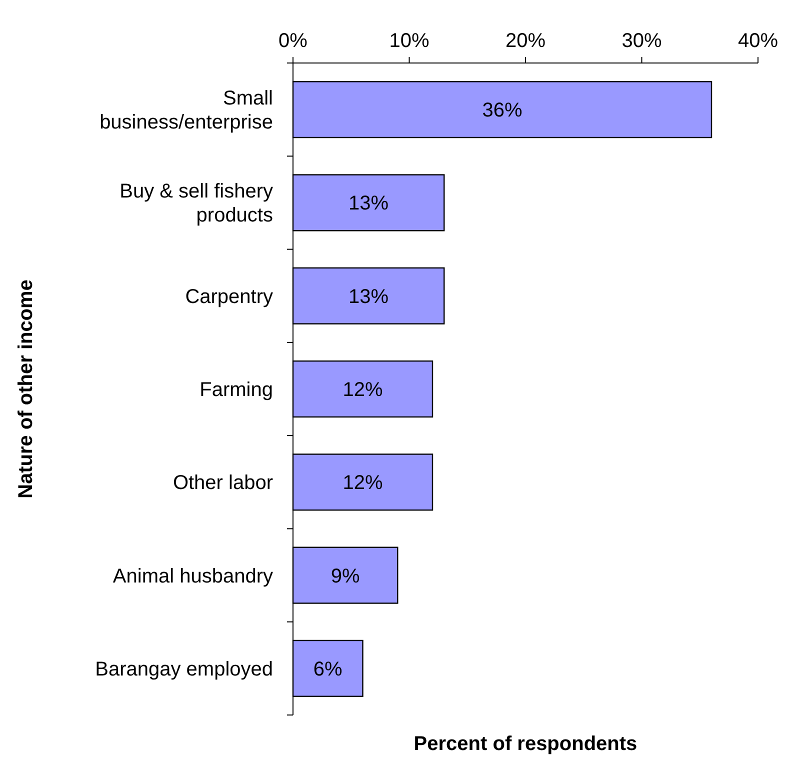 The height and width of the screenshot is (758, 787). What do you see at coordinates (192, 576) in the screenshot?
I see `y-tick-label: Animal husbandry` at bounding box center [192, 576].